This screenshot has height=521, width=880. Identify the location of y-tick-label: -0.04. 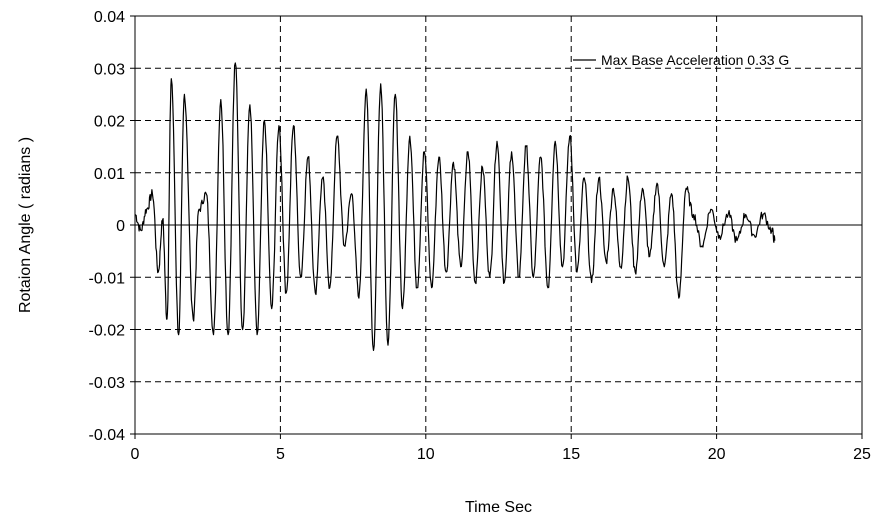
(107, 435).